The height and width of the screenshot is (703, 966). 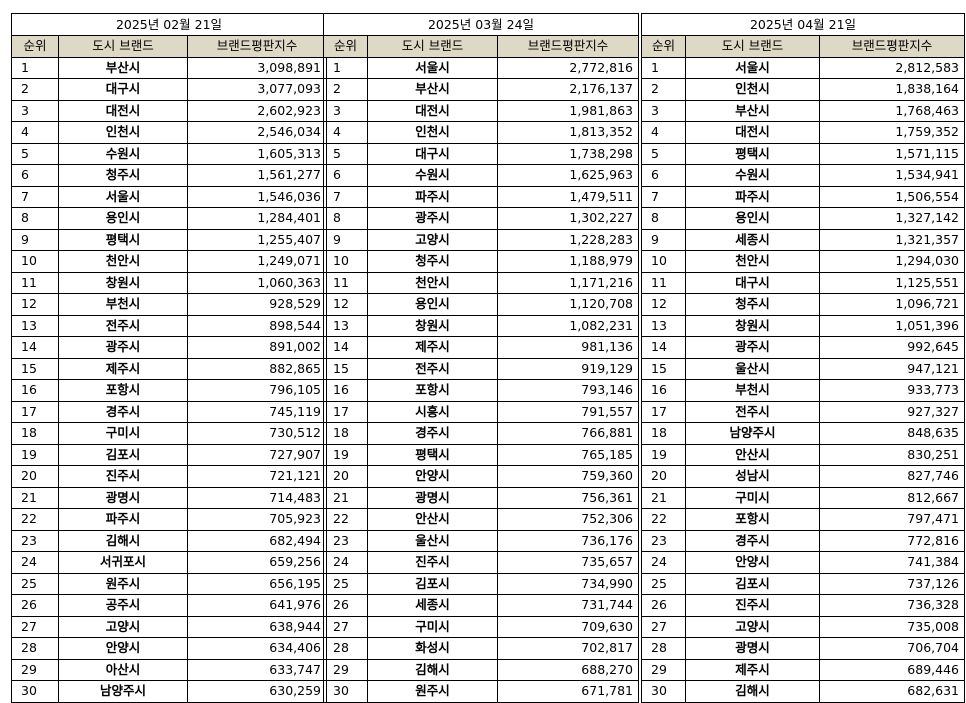 What do you see at coordinates (568, 218) in the screenshot?
I see `score-cell: 1,302,227` at bounding box center [568, 218].